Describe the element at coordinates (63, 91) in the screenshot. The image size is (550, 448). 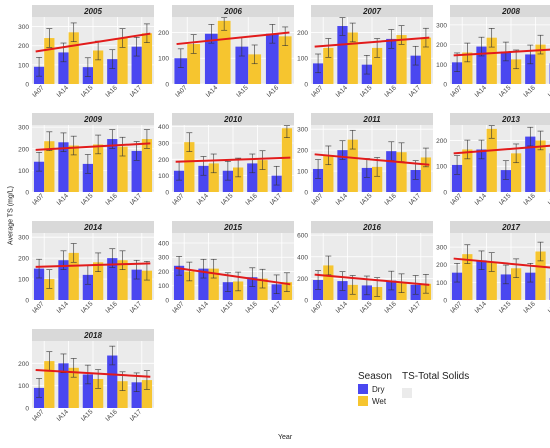
I see `x-tick-label: IA14` at that location.